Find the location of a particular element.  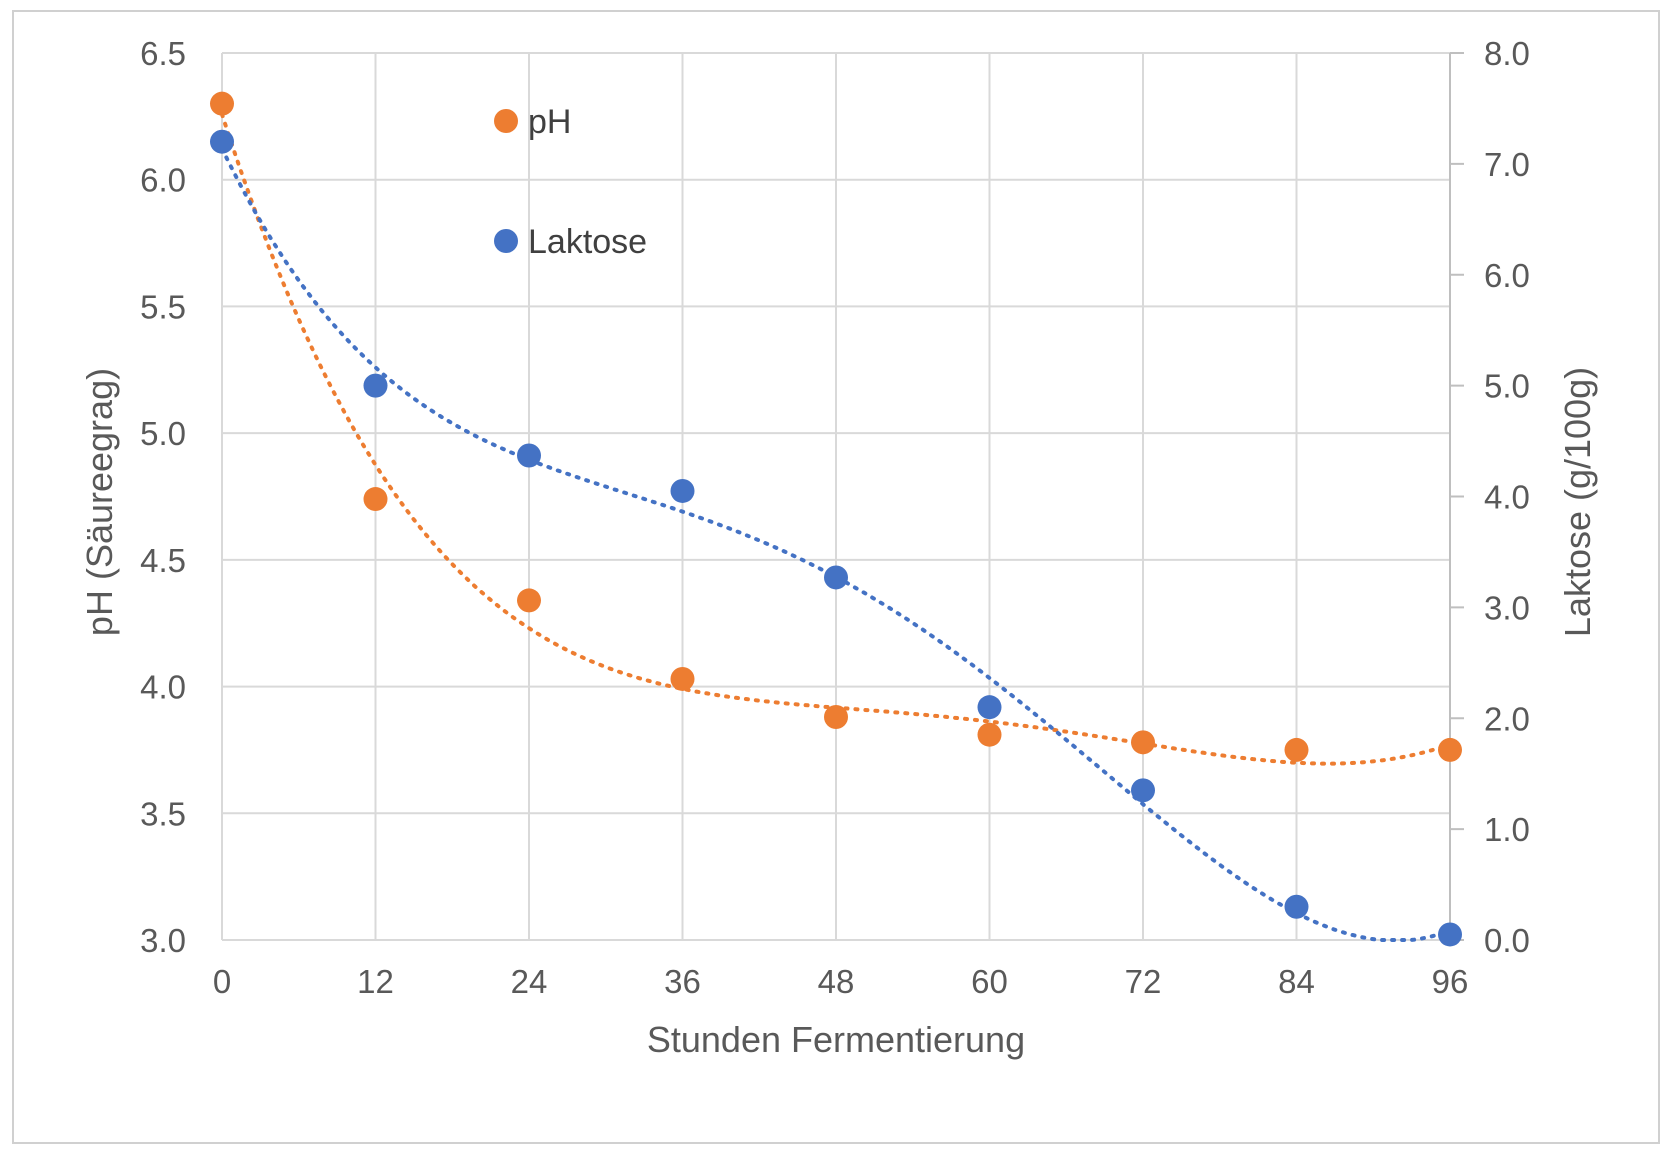

y2-tick-label: 1.0 is located at coordinates (1507, 829).